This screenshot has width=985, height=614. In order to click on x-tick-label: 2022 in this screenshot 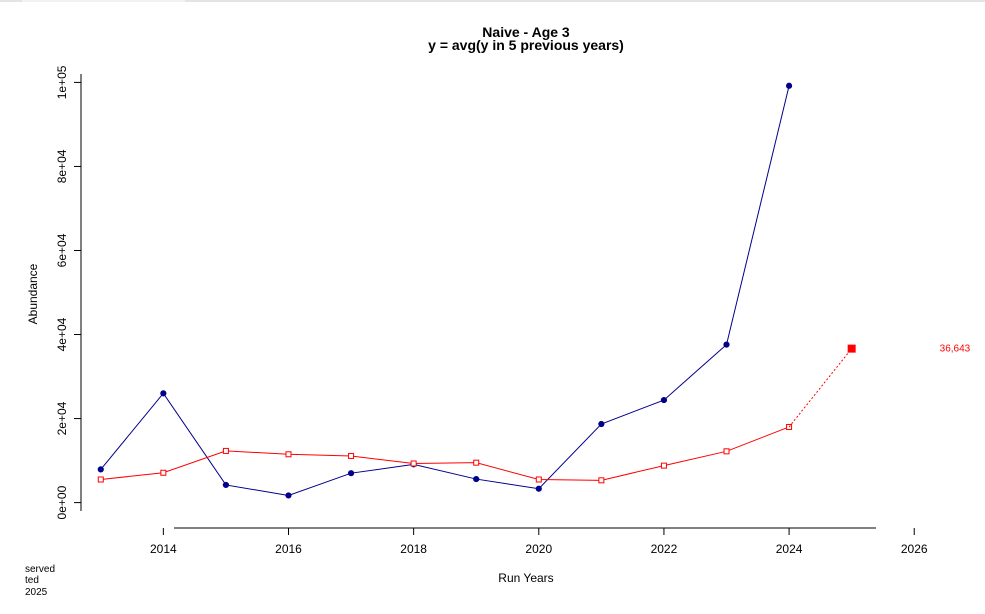, I will do `click(664, 549)`.